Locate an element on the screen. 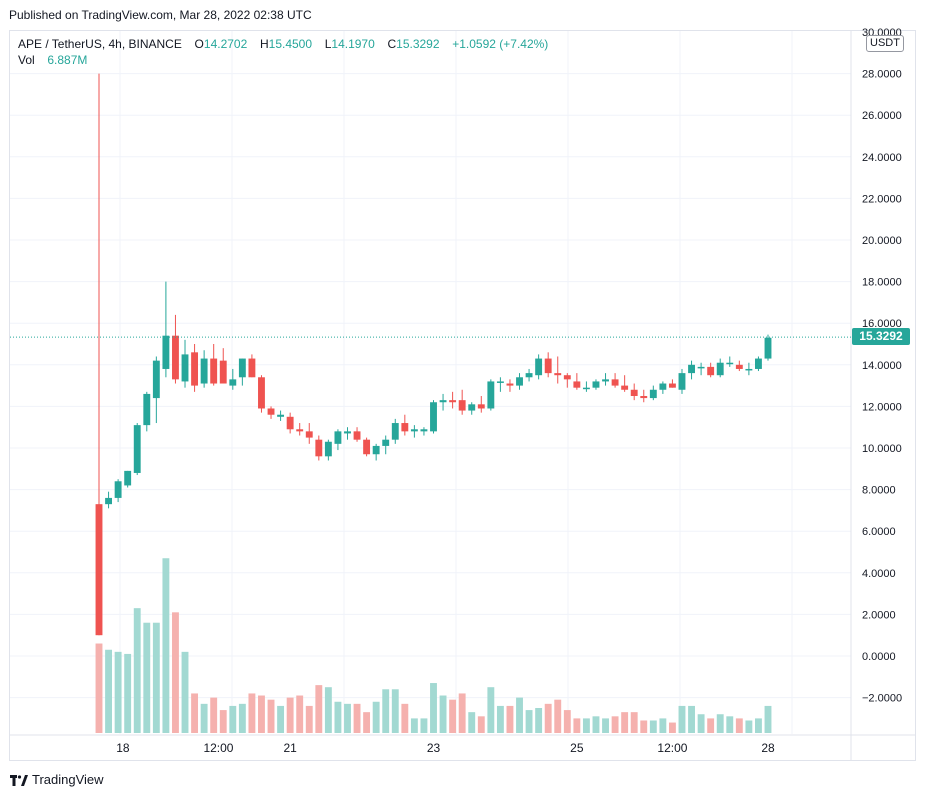  currency-unit-badge: USDT is located at coordinates (885, 43).